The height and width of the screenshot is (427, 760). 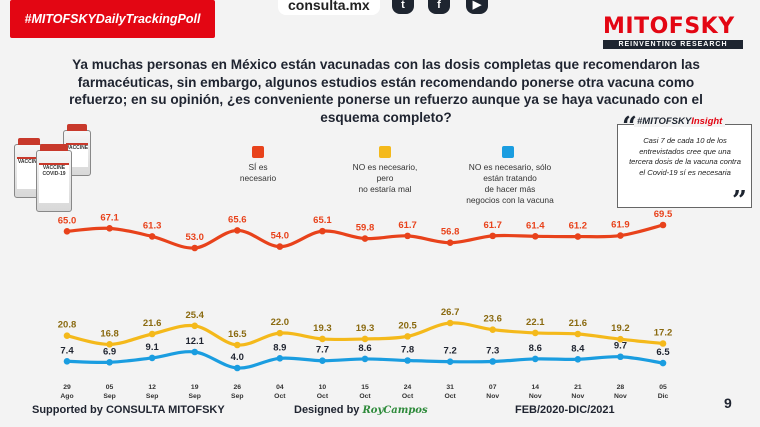 I want to click on x-tick-label: Ago, so click(x=66, y=396).